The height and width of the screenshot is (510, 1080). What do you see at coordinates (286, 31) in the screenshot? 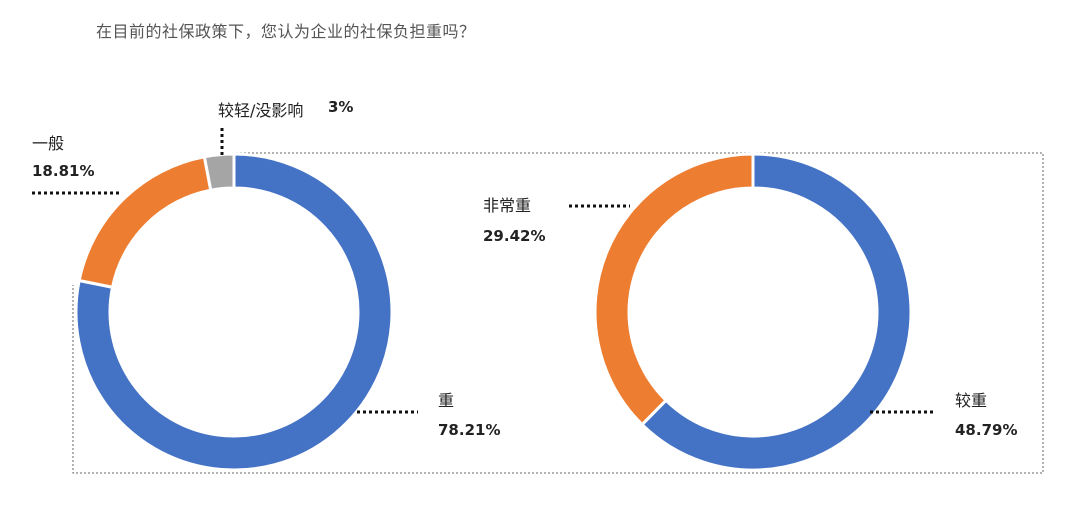
I see `chart-title: 在目前的社保政策下，您认为企业的社保负担重吗？` at bounding box center [286, 31].